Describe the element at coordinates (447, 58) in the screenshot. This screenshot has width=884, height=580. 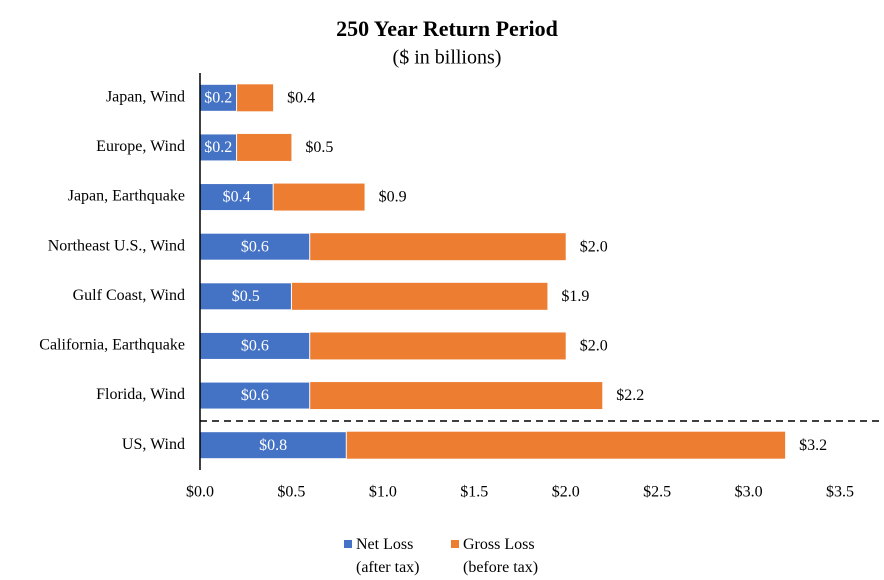
I see `chart-subtitle: ($ in billions)` at that location.